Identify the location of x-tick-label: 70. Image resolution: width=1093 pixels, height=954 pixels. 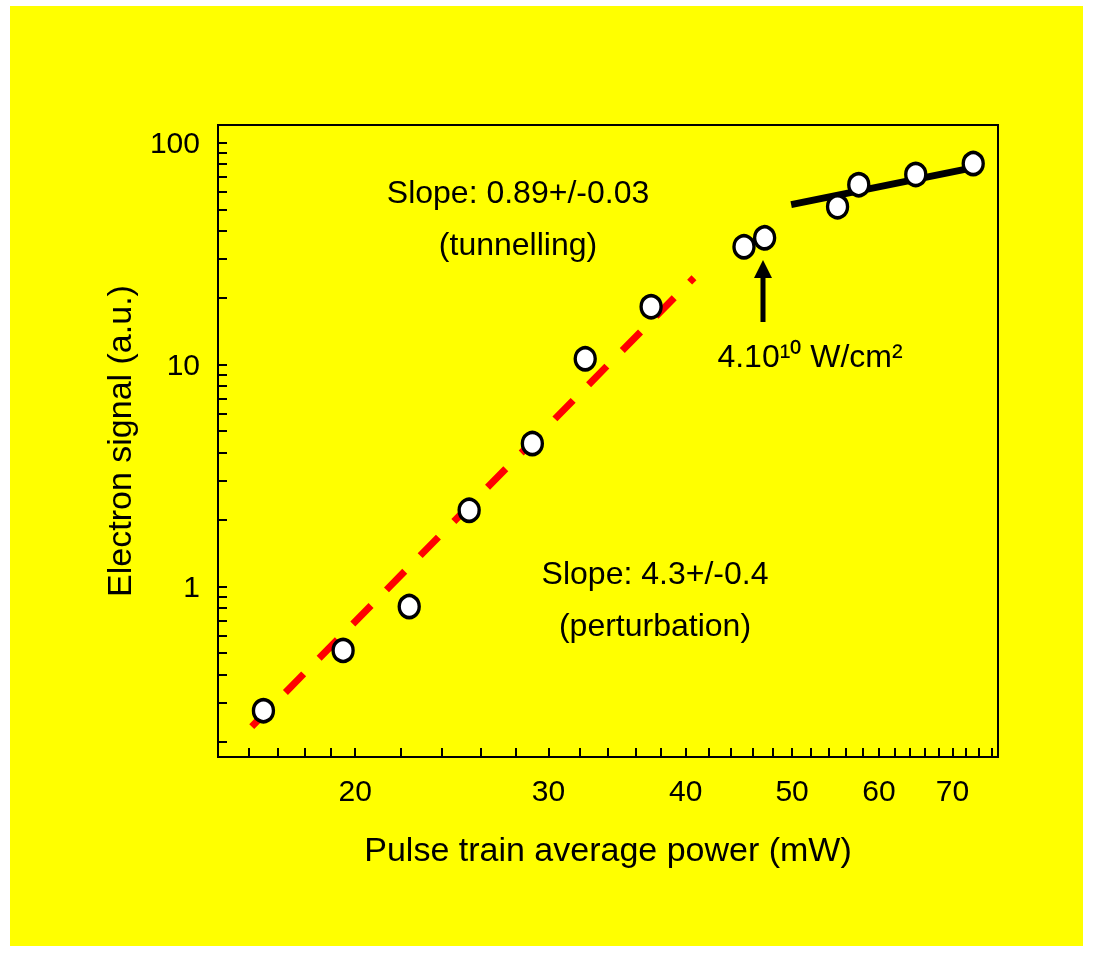
(952, 790).